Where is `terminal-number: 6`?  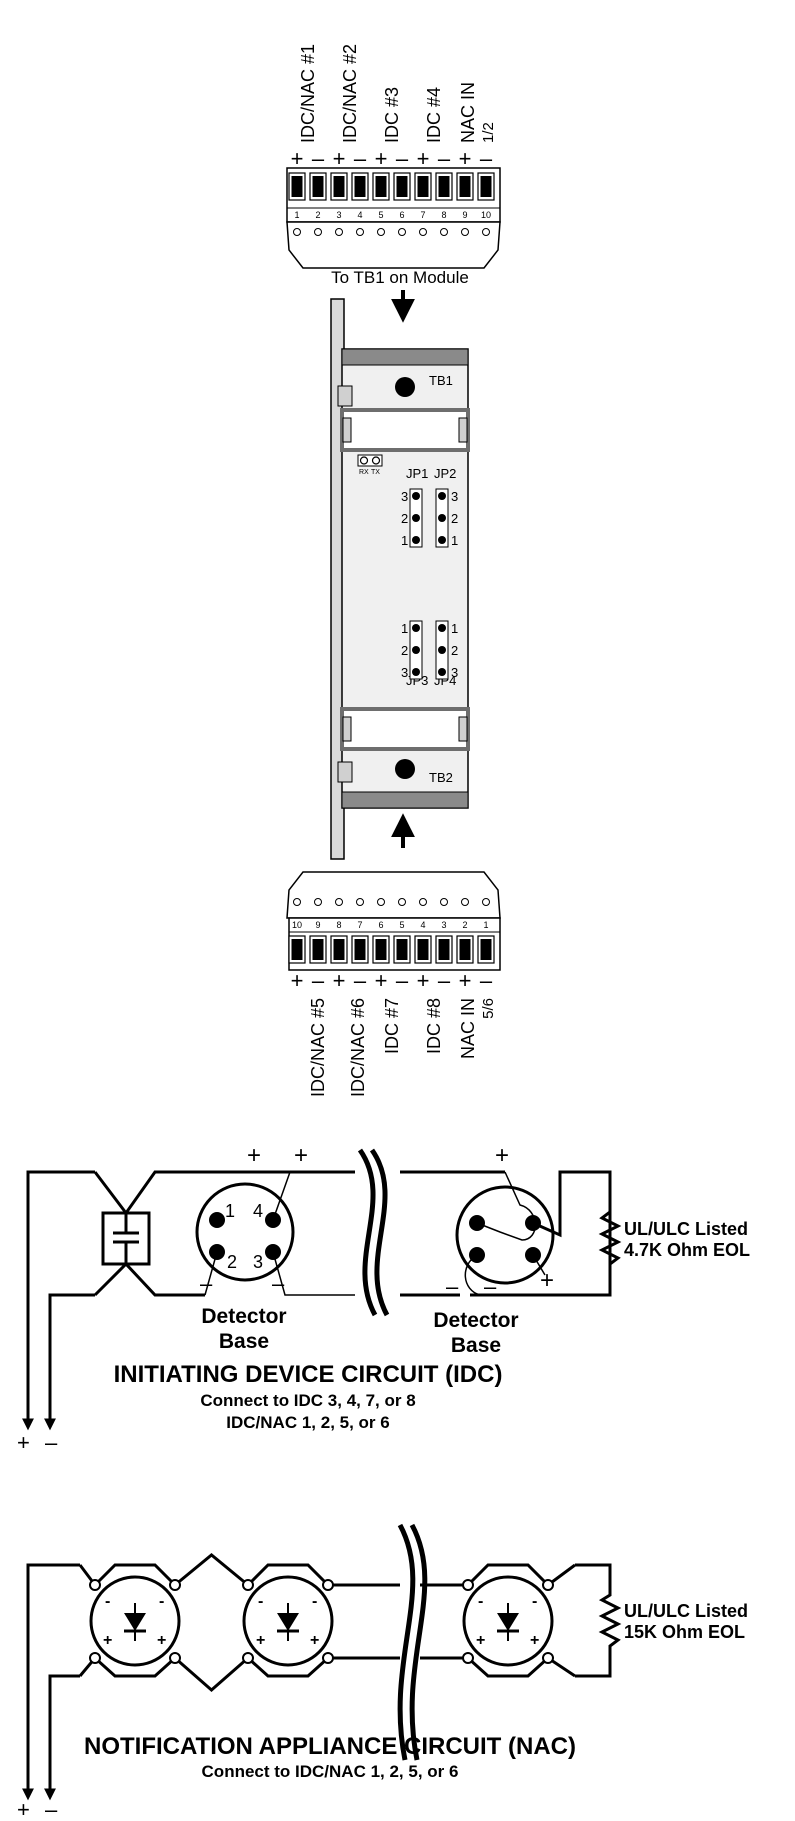
terminal-number: 6 is located at coordinates (401, 215).